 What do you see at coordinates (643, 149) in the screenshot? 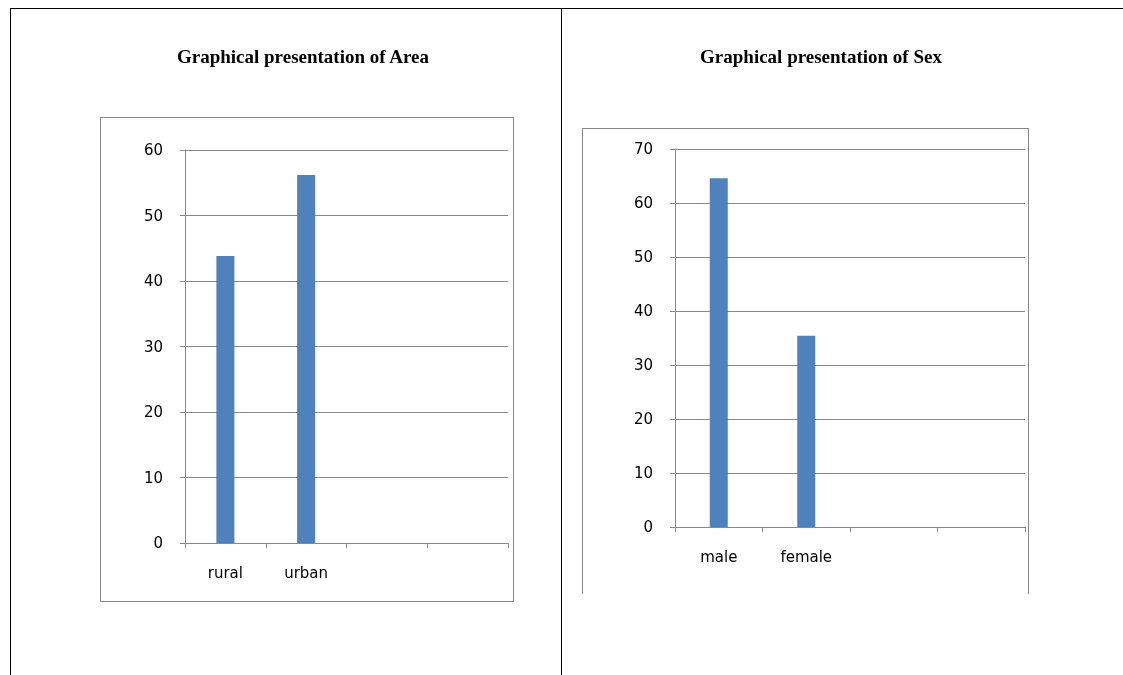
I see `y-tick-label: 70` at bounding box center [643, 149].